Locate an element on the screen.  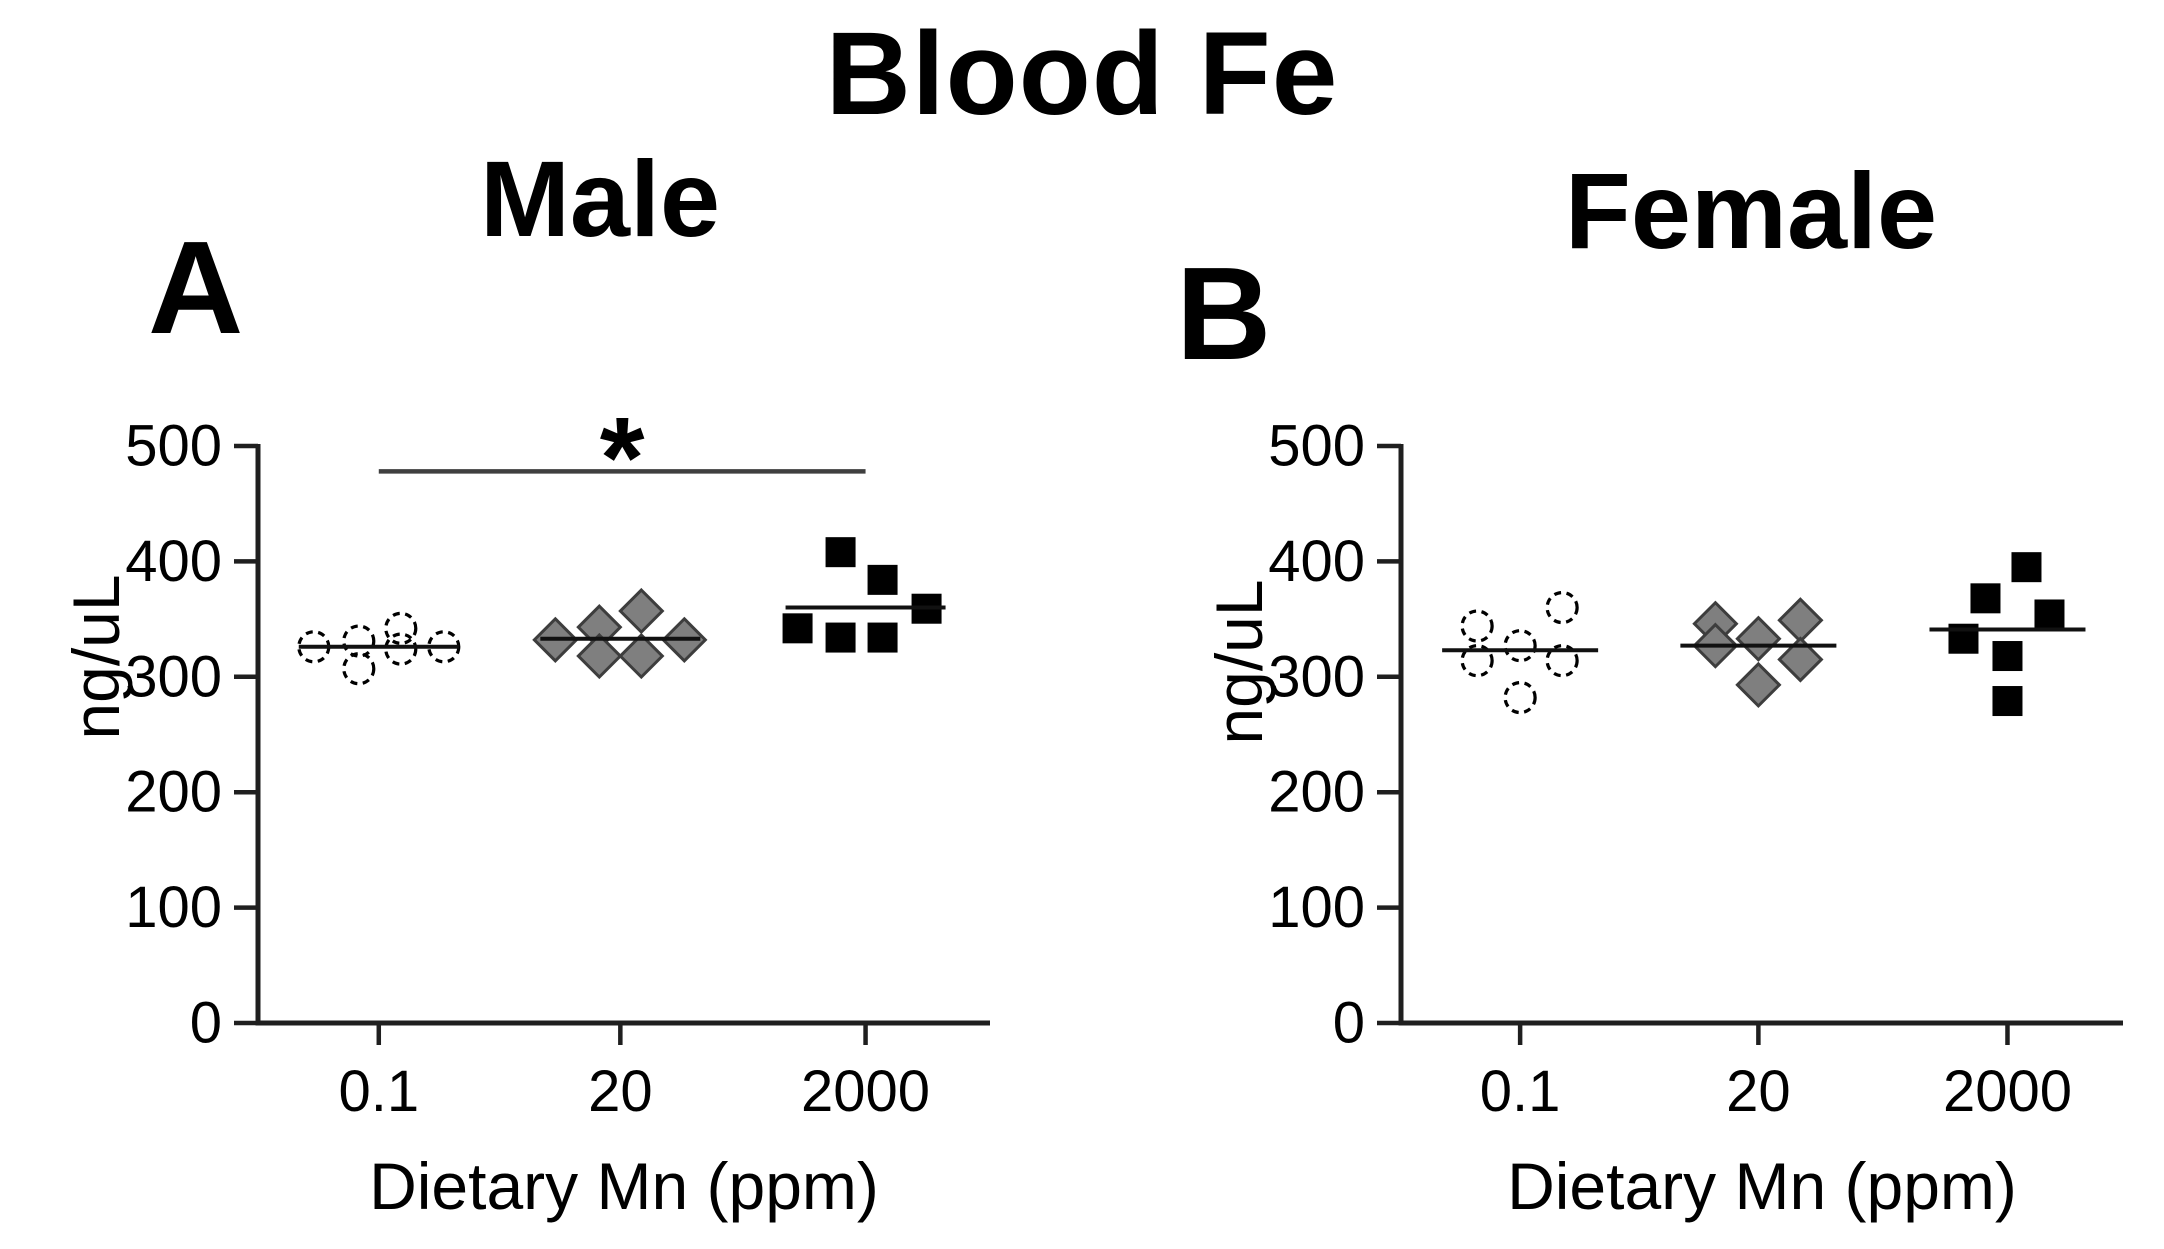
panel-b-title: Female is located at coordinates (1751, 210).